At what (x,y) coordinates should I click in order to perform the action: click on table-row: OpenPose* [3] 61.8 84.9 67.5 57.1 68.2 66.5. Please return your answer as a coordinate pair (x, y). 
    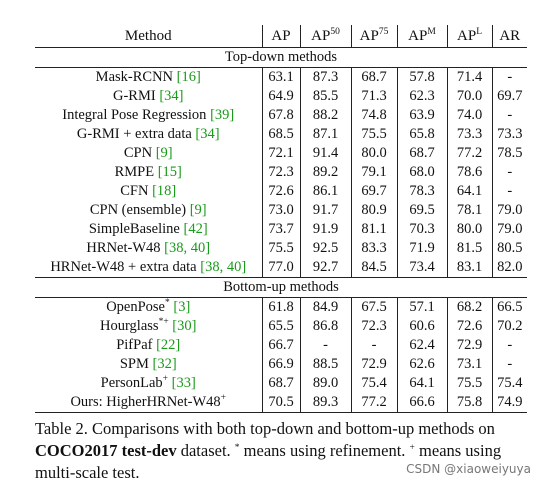
    Looking at the image, I should click on (281, 307).